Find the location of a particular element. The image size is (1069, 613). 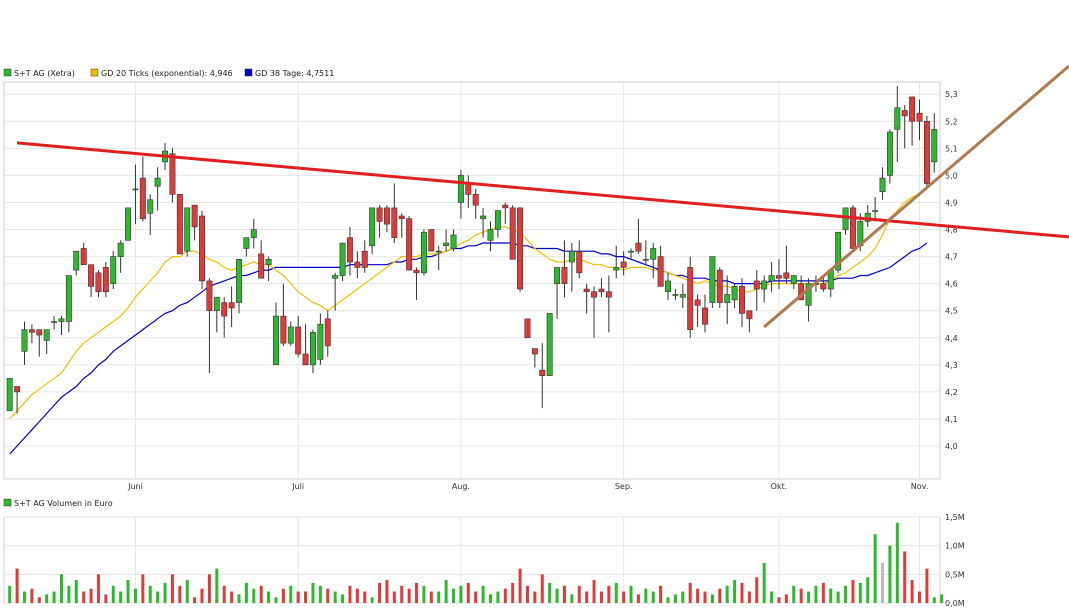

volume-legend-label: S+T AG Volumen in Euro is located at coordinates (63, 503).